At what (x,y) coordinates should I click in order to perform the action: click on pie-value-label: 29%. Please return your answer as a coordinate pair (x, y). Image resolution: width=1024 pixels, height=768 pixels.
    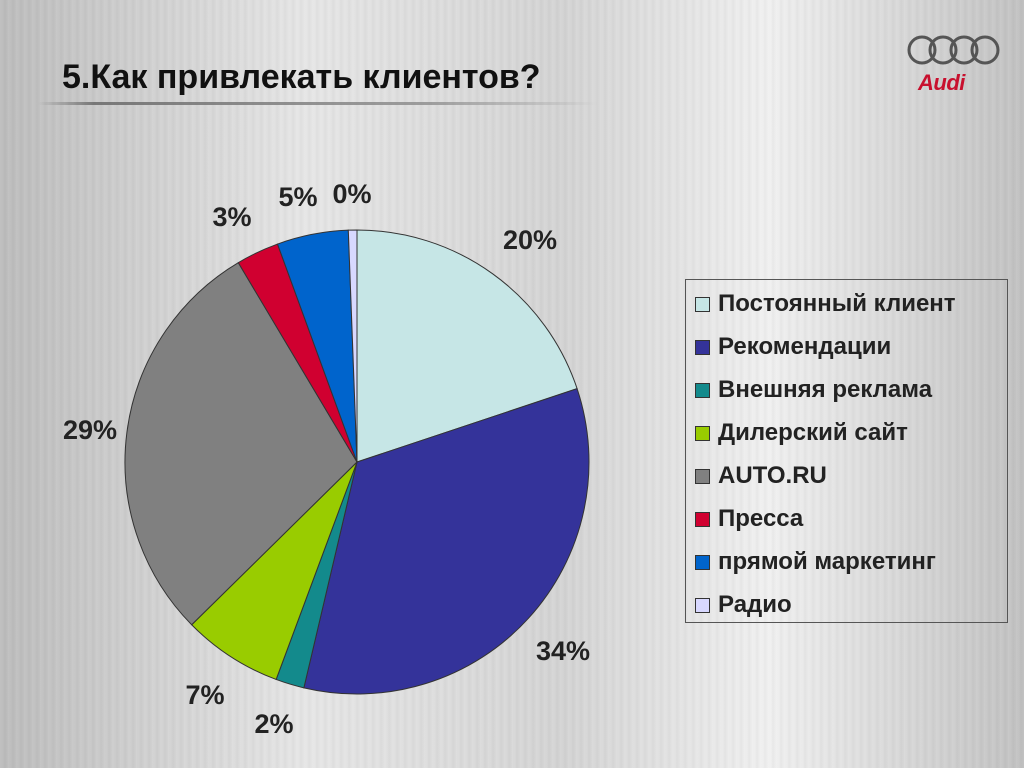
    Looking at the image, I should click on (90, 430).